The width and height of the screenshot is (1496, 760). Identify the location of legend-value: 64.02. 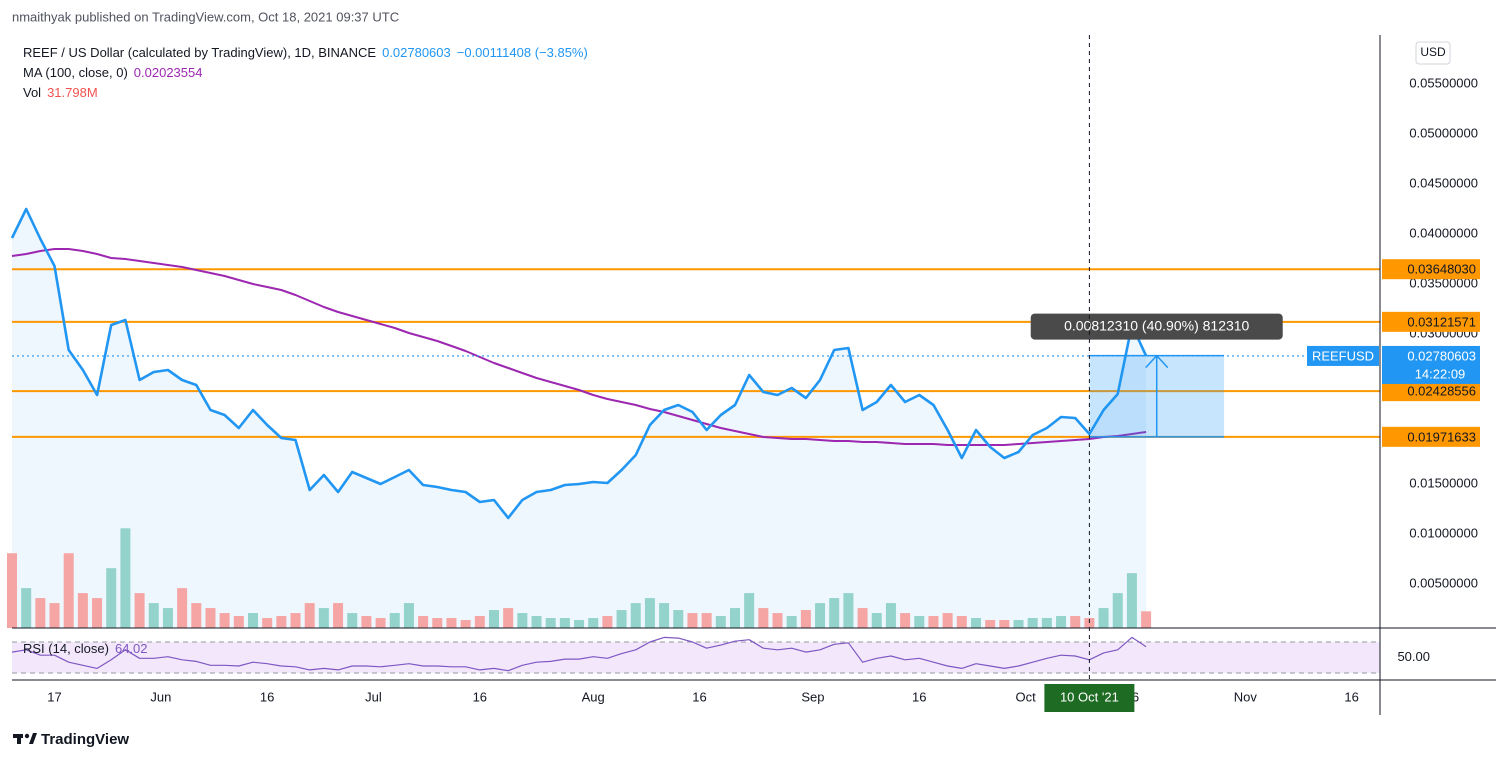
(131, 648).